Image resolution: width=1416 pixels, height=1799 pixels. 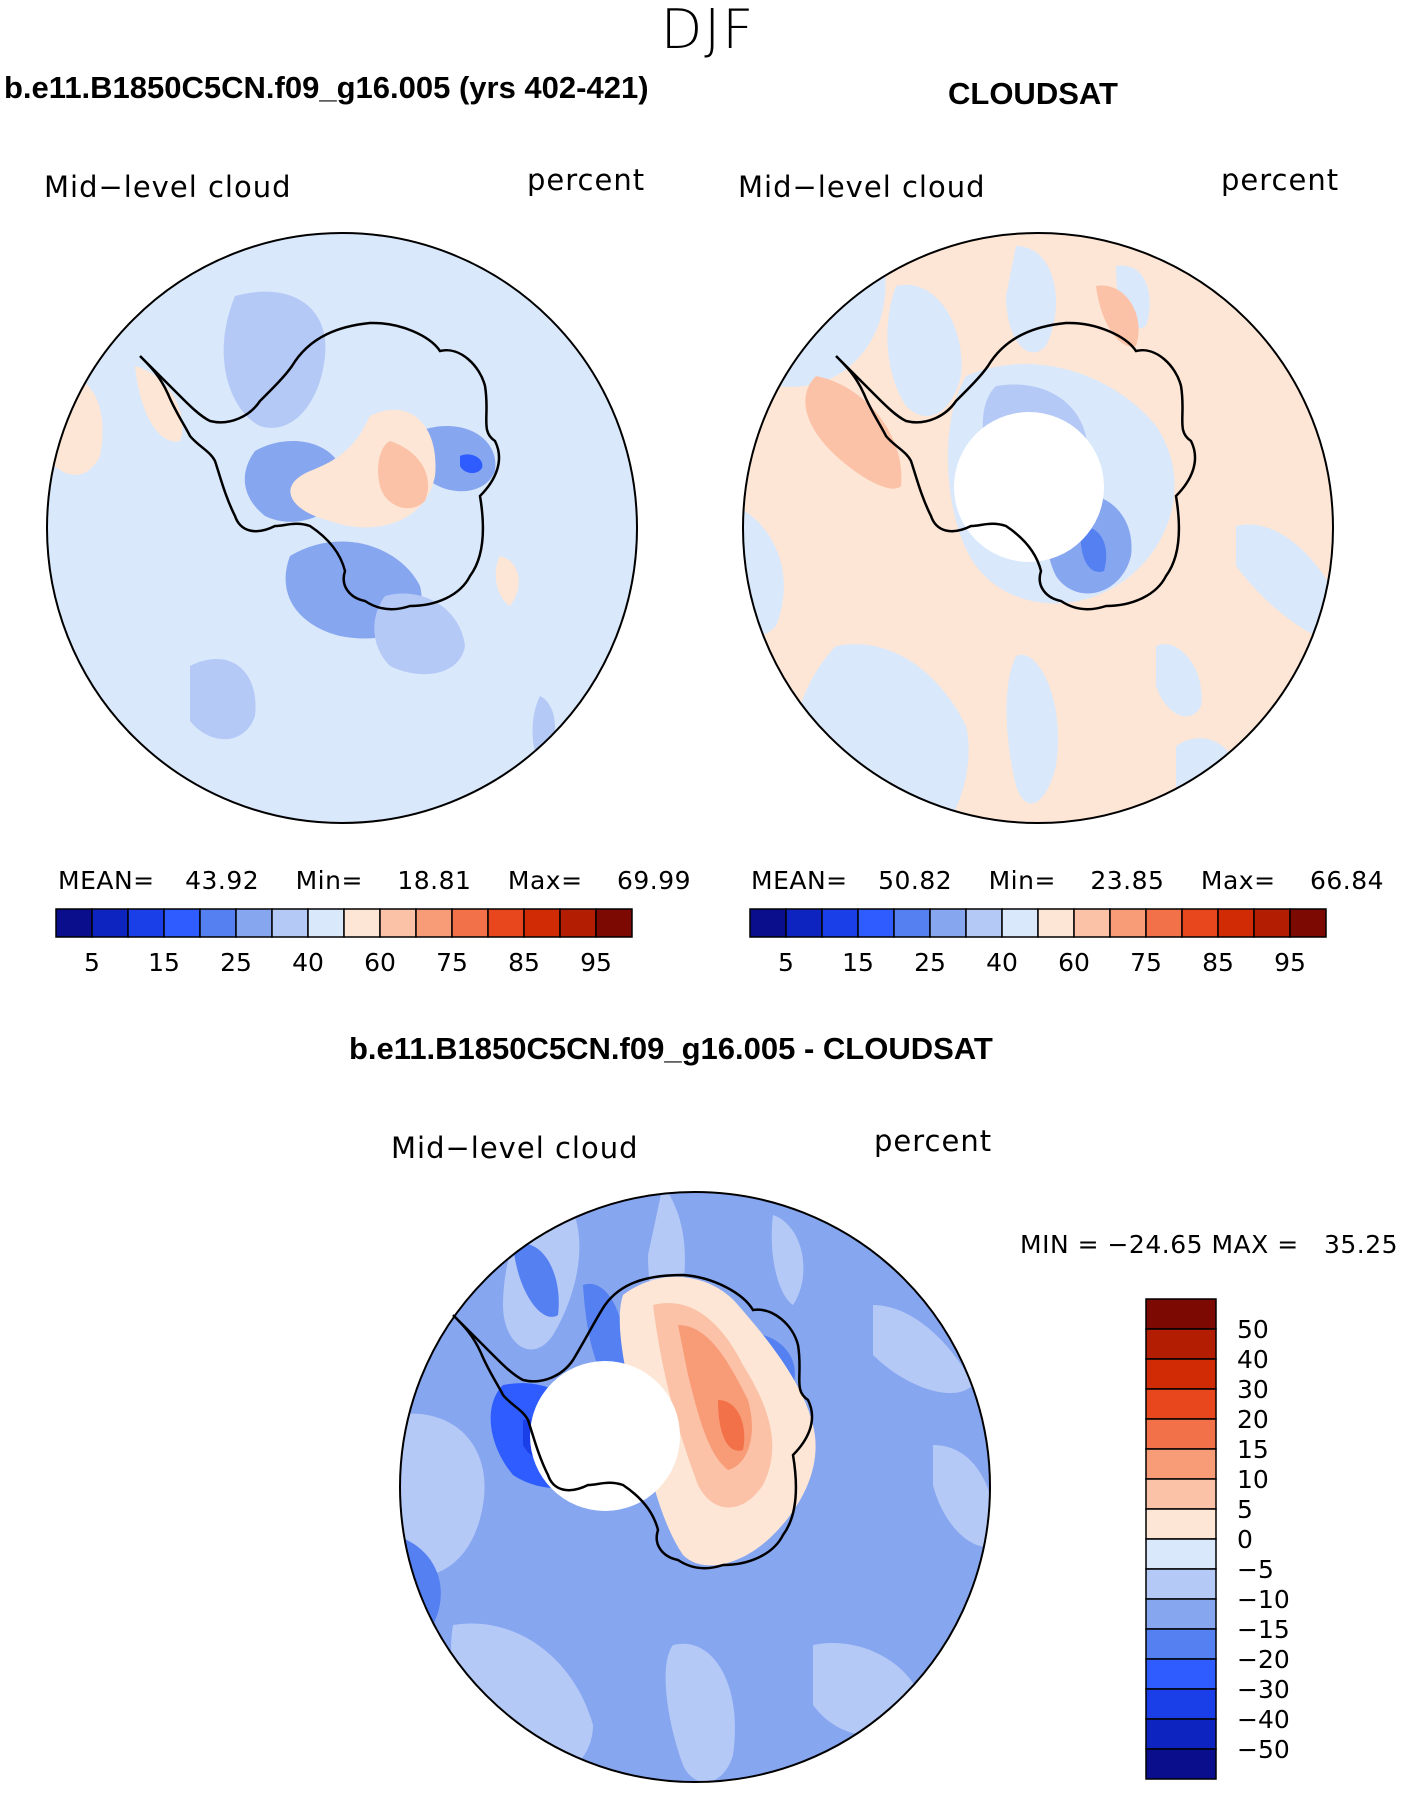 I want to click on diff-colorbar-boxes, so click(x=1181, y=1539).